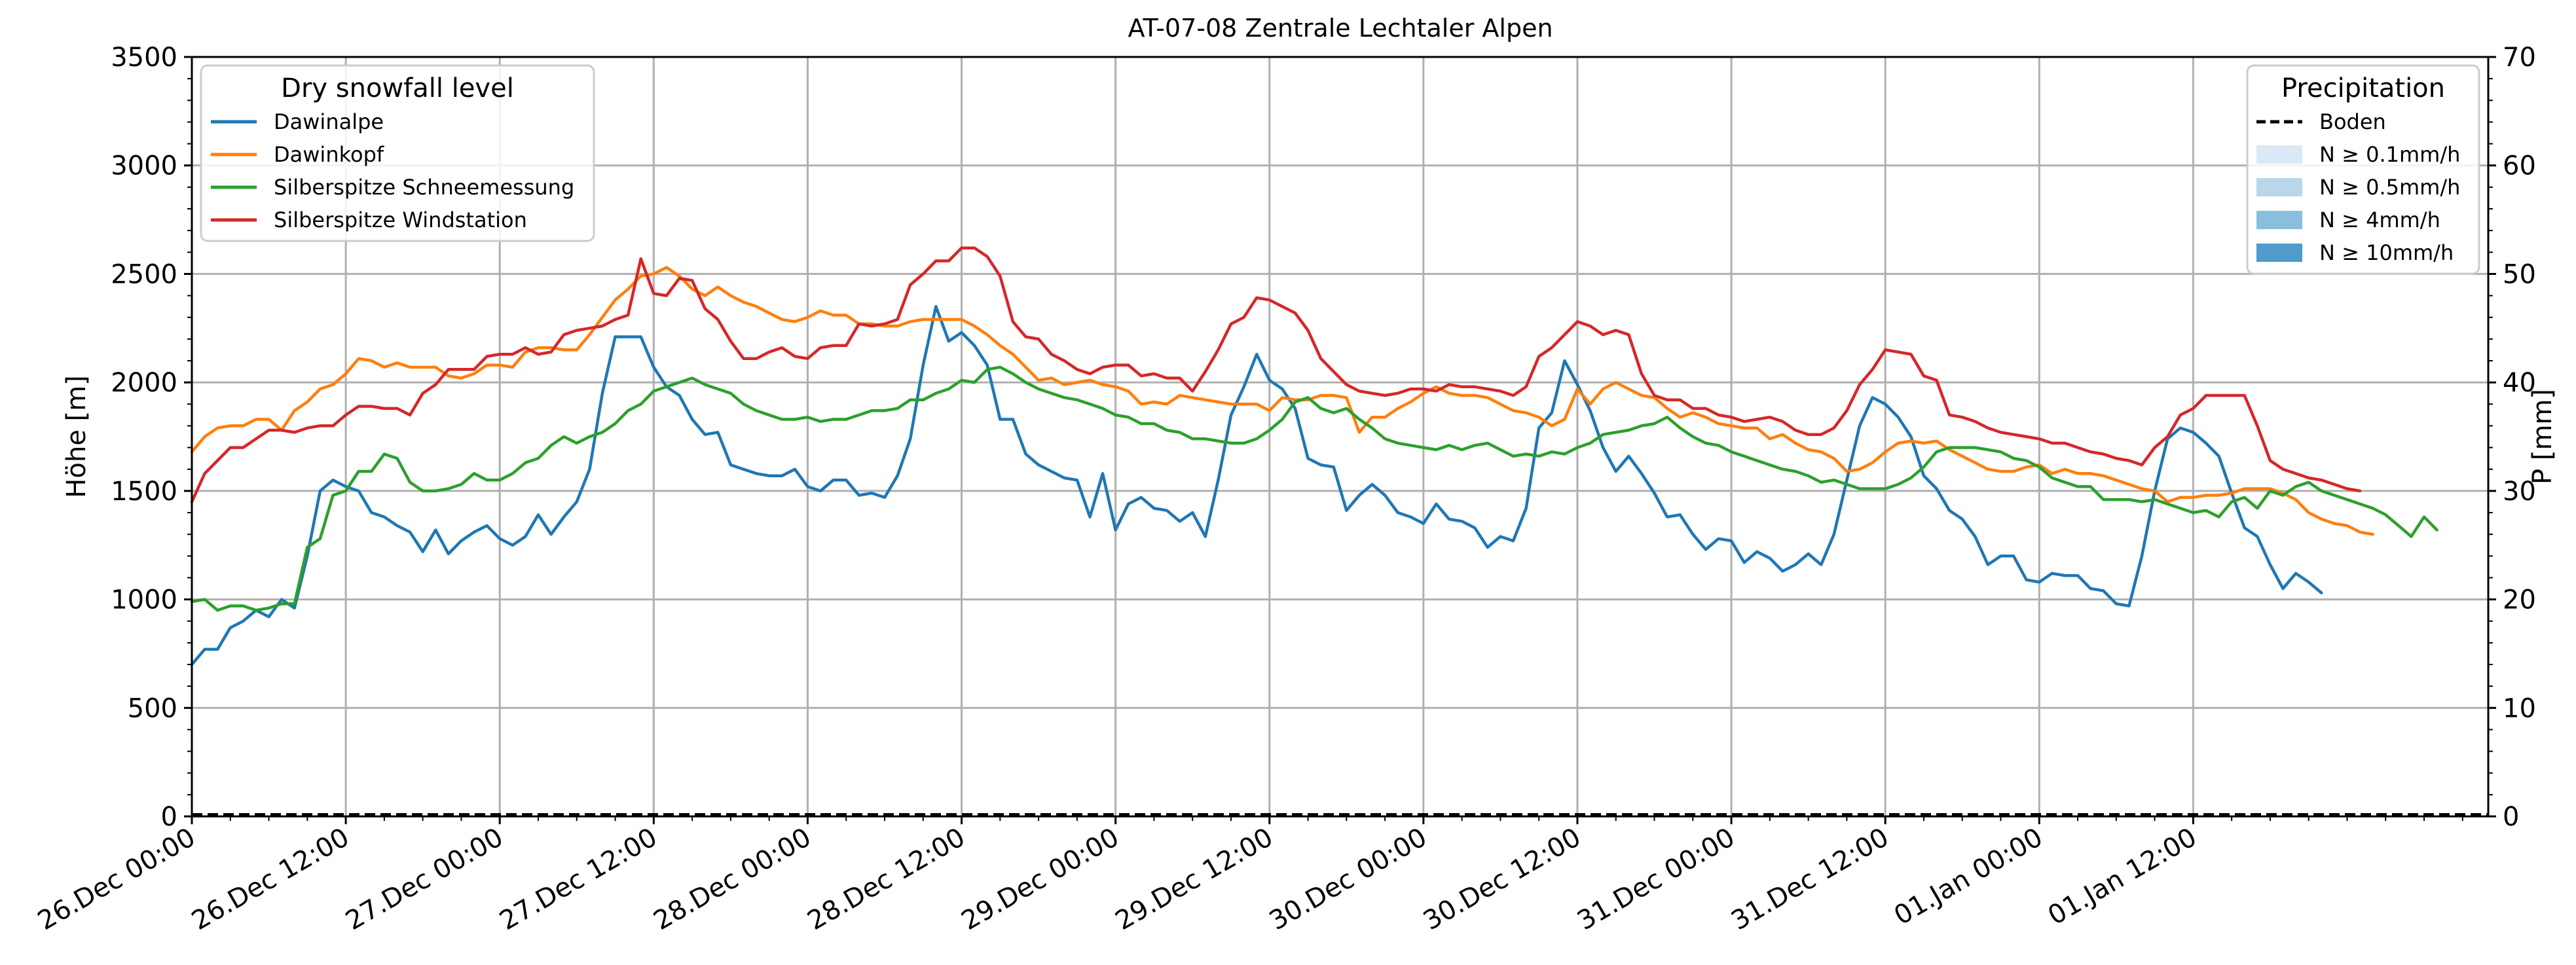  What do you see at coordinates (329, 154) in the screenshot?
I see `legend-entry-label: Dawinkopf` at bounding box center [329, 154].